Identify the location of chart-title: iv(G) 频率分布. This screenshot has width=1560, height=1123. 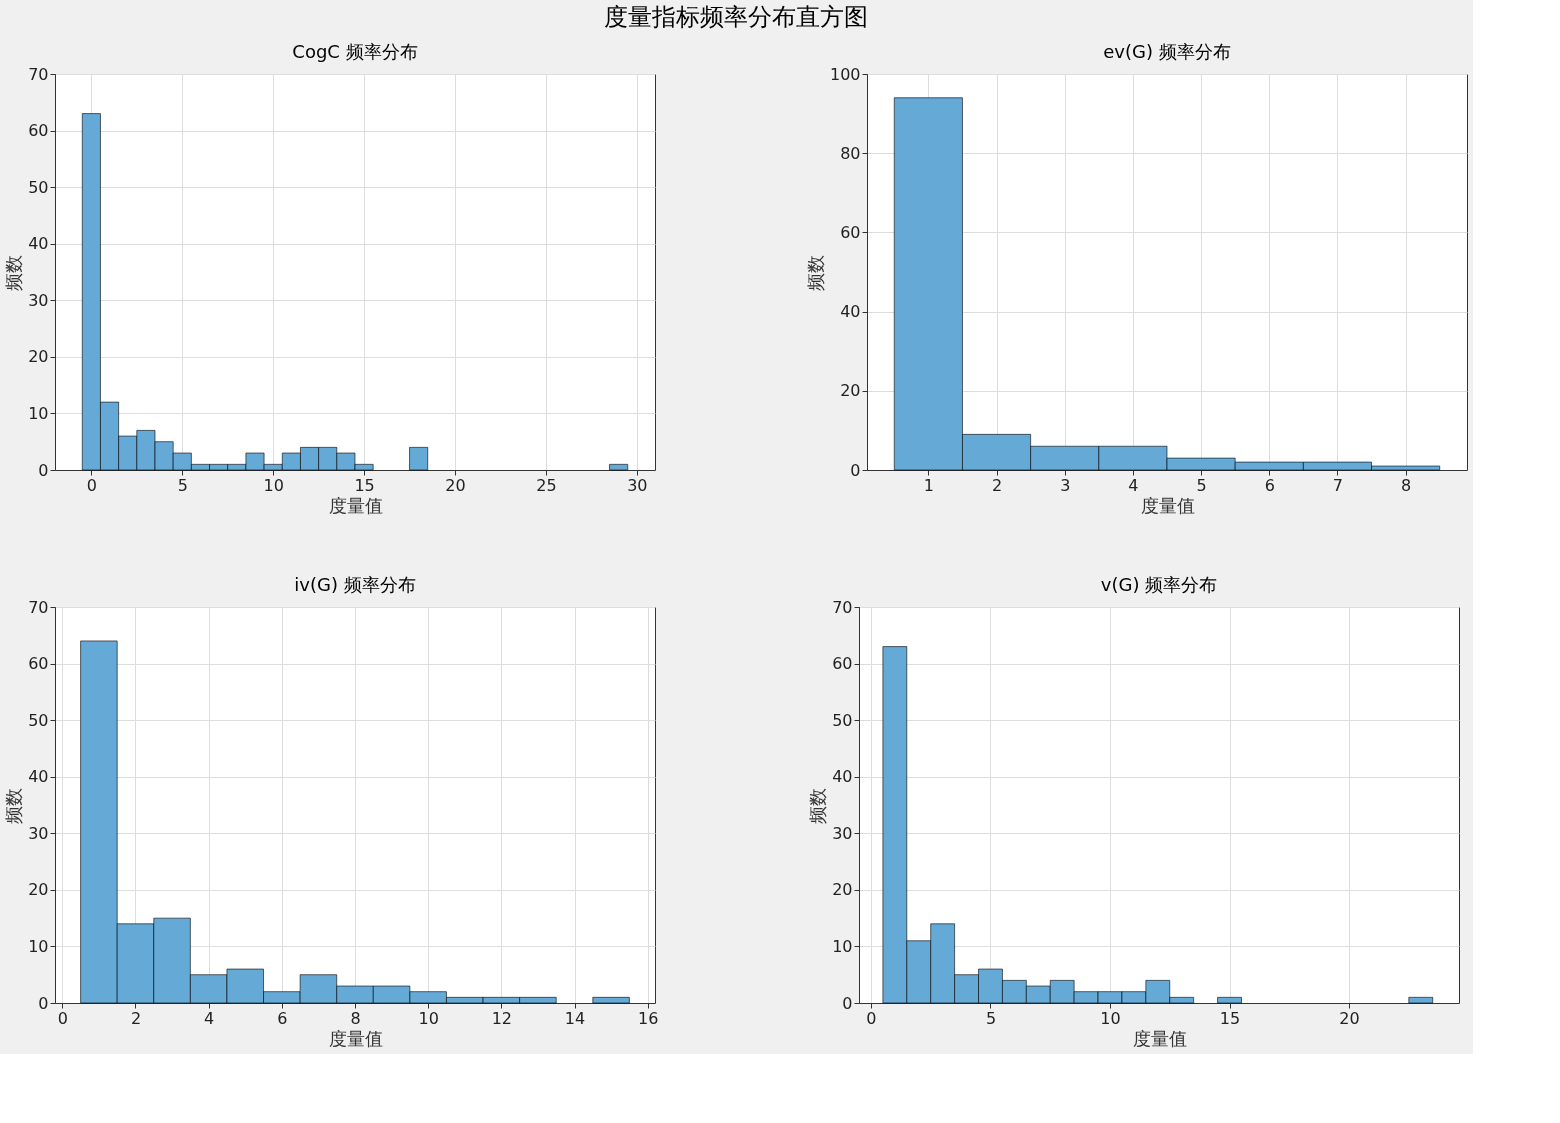
(355, 584).